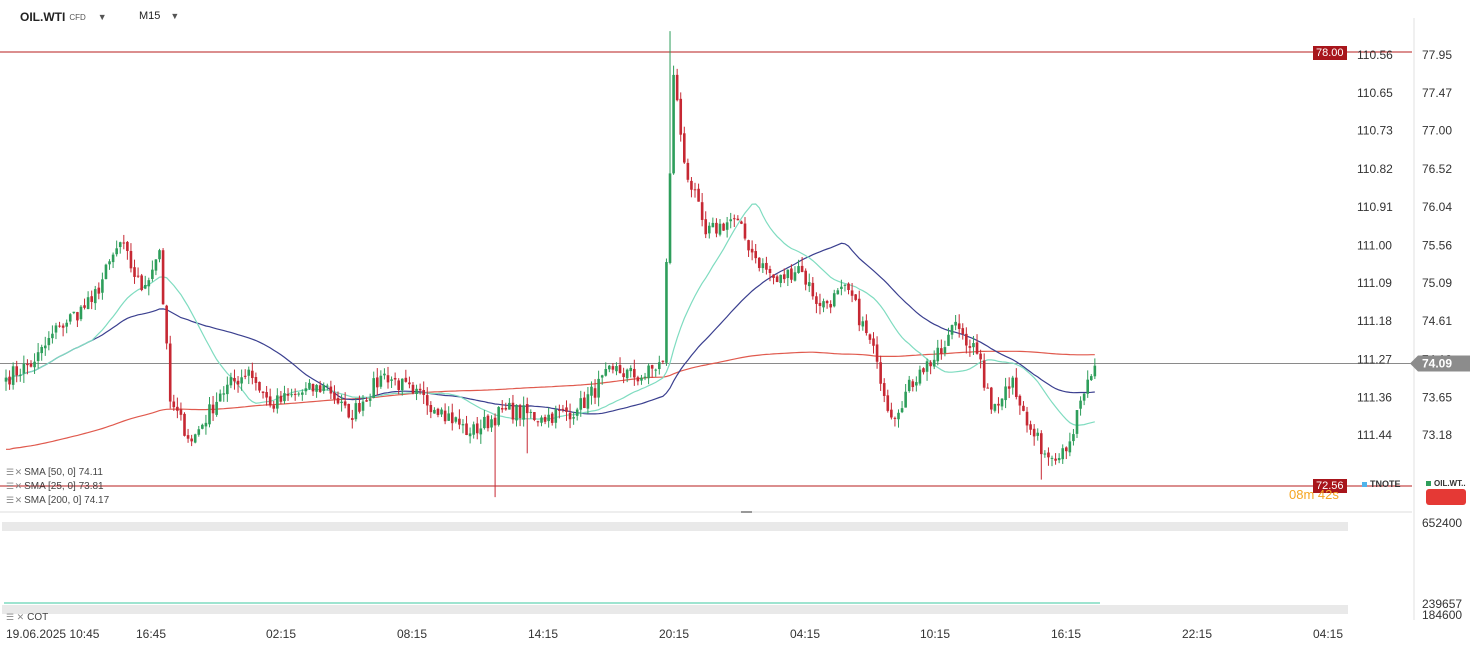  I want to click on indicator-sma-50: ☰ ✕ SMA [50, 0] 74.11, so click(54, 472).